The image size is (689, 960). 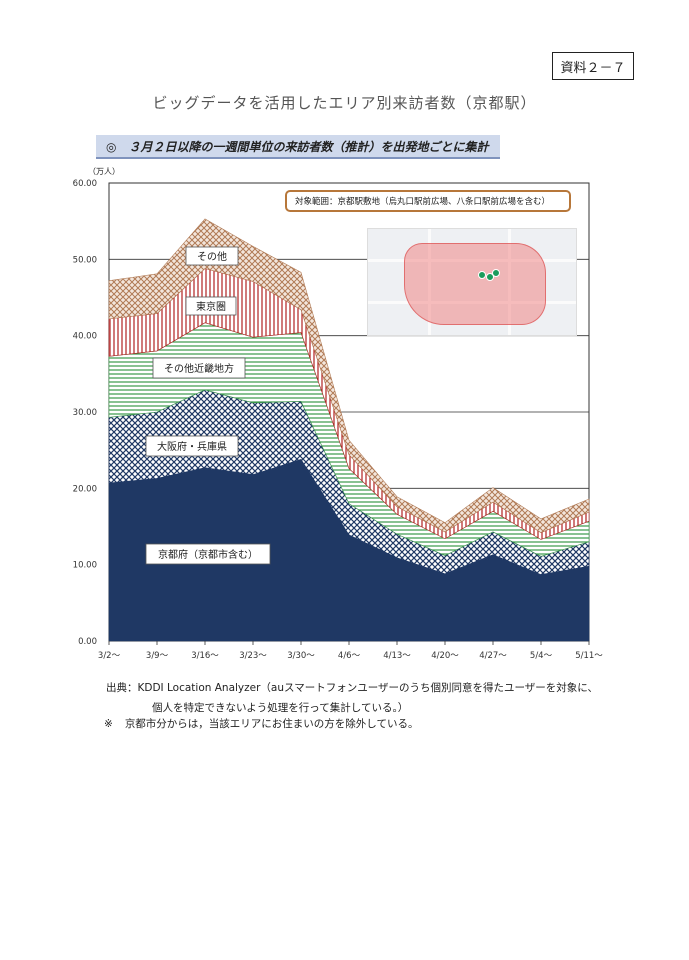 I want to click on x-tick-label: 3/2～, so click(x=109, y=656).